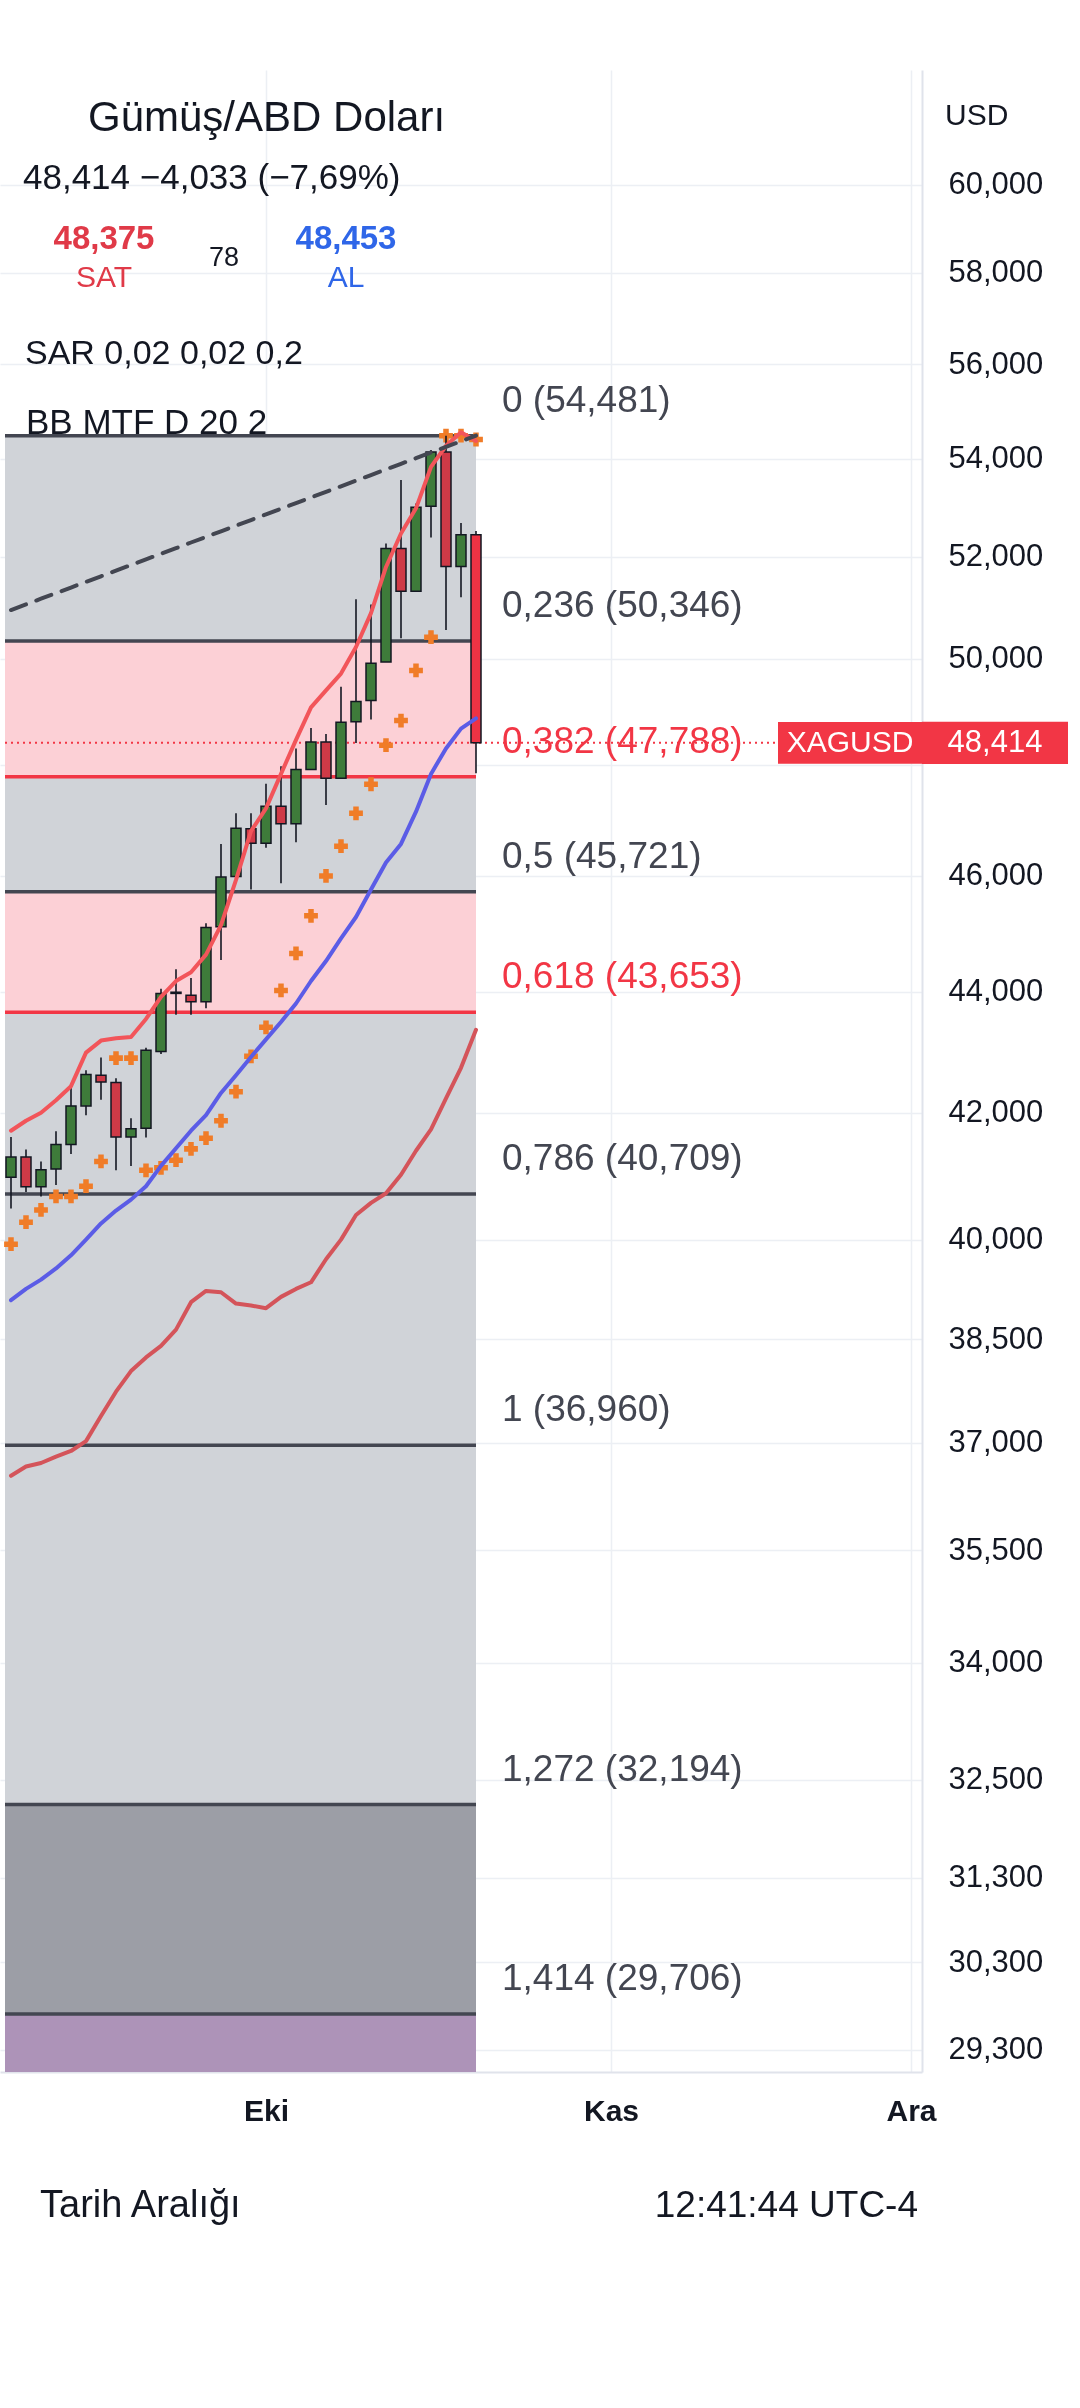  What do you see at coordinates (996, 658) in the screenshot?
I see `y-tick-label: 50,000` at bounding box center [996, 658].